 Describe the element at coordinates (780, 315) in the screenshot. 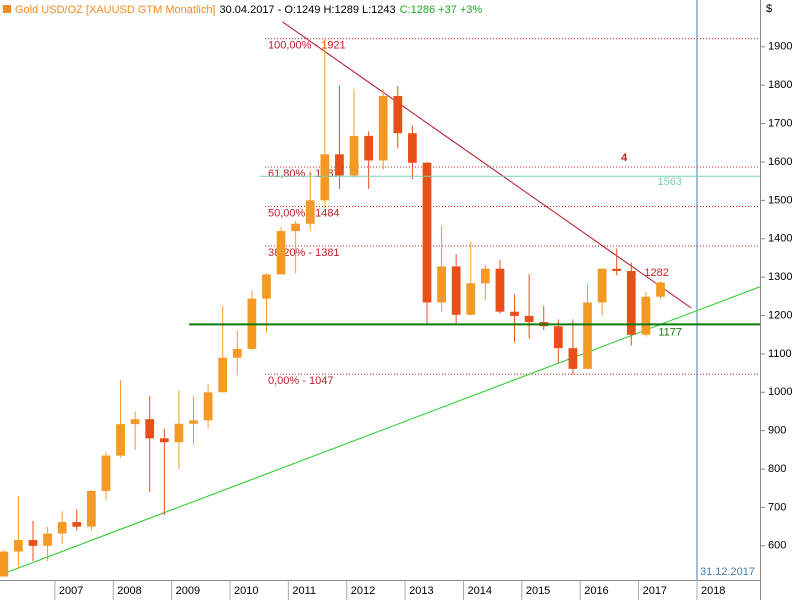

I see `y-tick-label: 1200` at that location.